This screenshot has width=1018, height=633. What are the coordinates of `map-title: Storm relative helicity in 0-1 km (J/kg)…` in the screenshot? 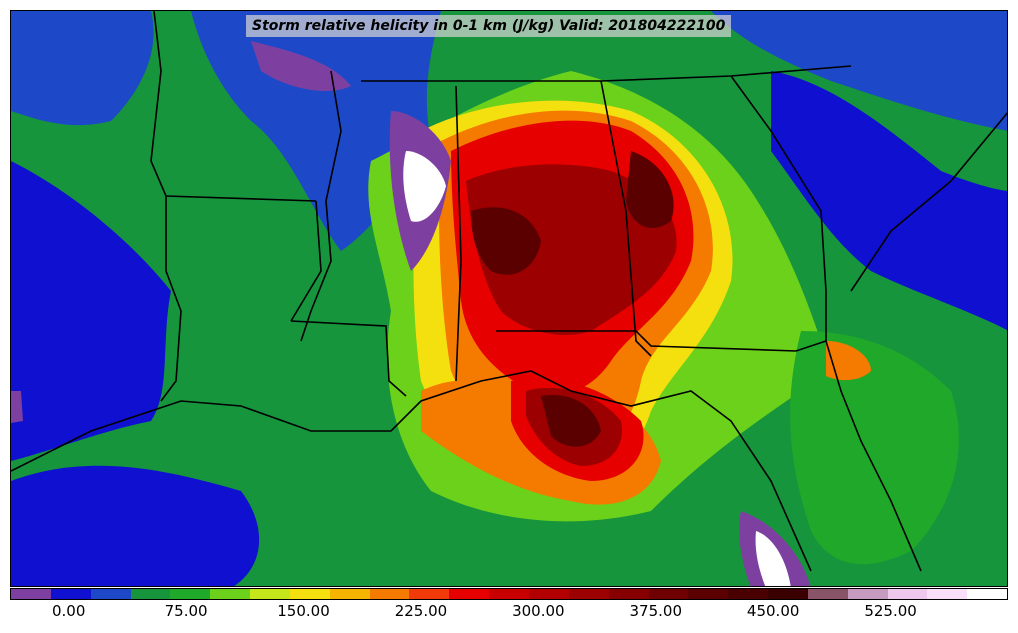 It's located at (489, 26).